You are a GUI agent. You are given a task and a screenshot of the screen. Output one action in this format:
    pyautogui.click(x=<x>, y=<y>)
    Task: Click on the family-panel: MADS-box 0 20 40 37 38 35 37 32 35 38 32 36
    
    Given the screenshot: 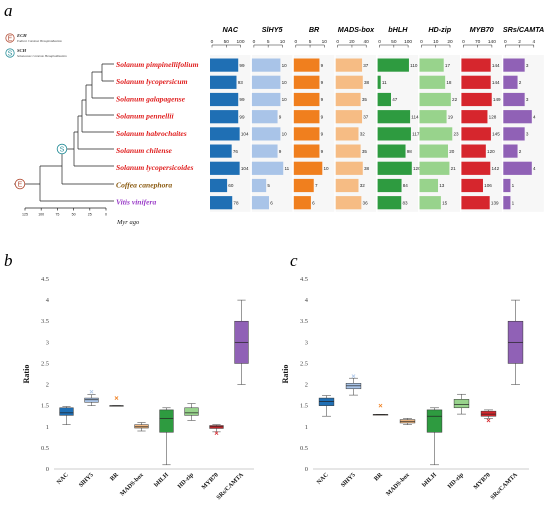 What is the action you would take?
    pyautogui.click(x=356, y=118)
    